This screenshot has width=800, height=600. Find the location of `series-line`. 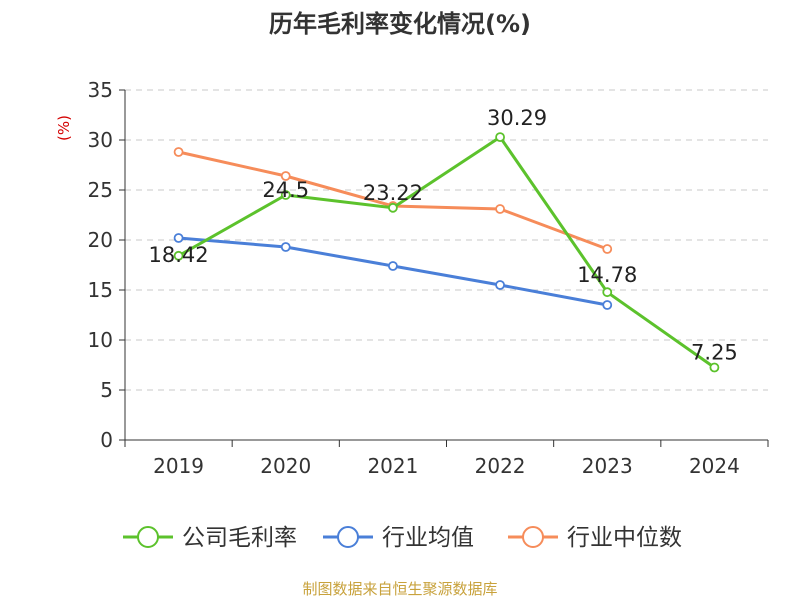

series-line is located at coordinates (393, 271).